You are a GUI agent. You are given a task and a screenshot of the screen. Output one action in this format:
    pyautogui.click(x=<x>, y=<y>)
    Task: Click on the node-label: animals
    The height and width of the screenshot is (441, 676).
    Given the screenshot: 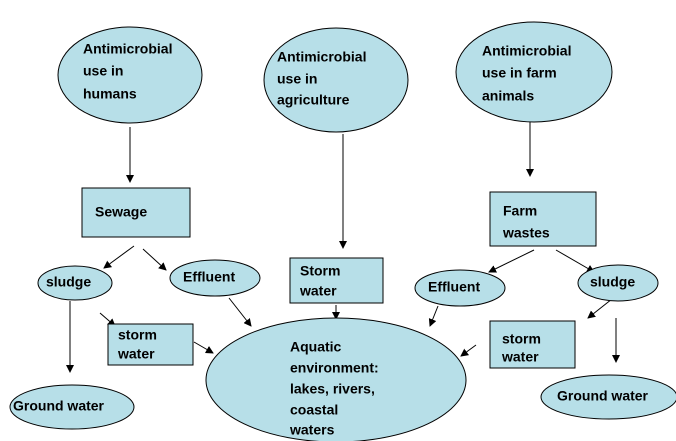 What is the action you would take?
    pyautogui.click(x=508, y=96)
    